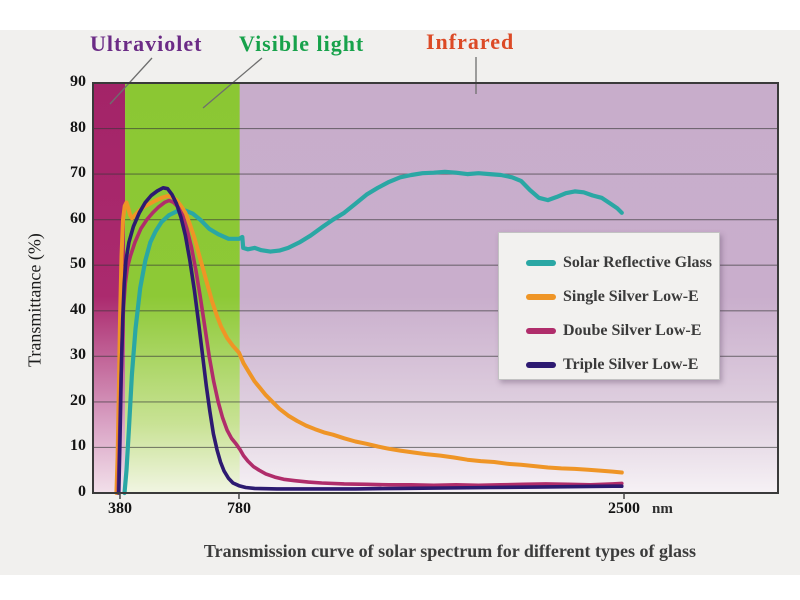  Describe the element at coordinates (78, 446) in the screenshot. I see `y-tick-label: 10` at that location.